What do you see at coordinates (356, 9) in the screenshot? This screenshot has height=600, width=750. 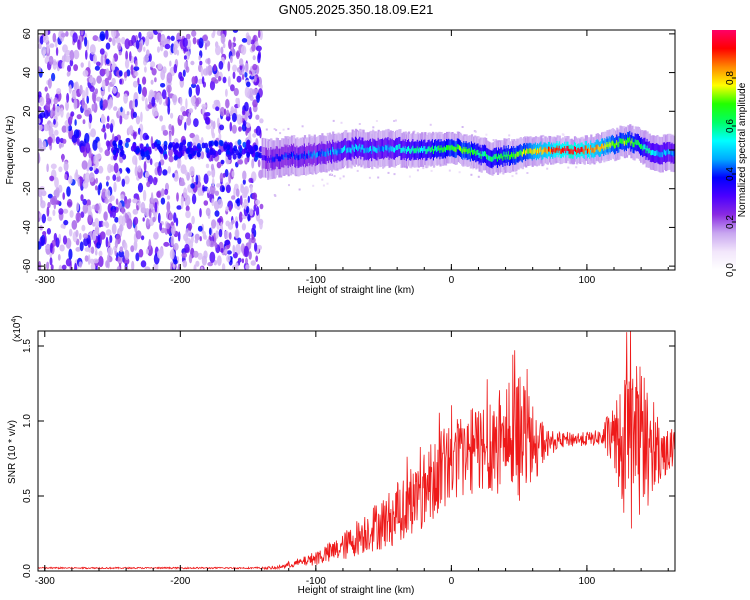 I see `figure-title: GN05.2025.350.18.09.E21` at bounding box center [356, 9].